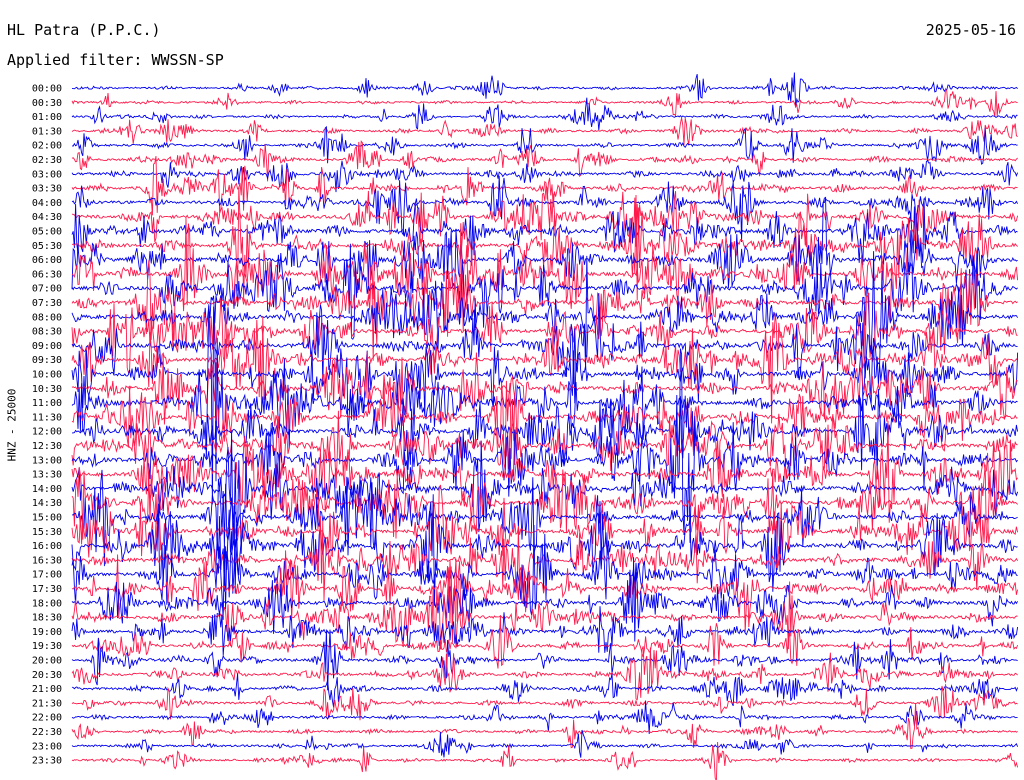  What do you see at coordinates (47, 732) in the screenshot?
I see `row-time-label: 22:30` at bounding box center [47, 732].